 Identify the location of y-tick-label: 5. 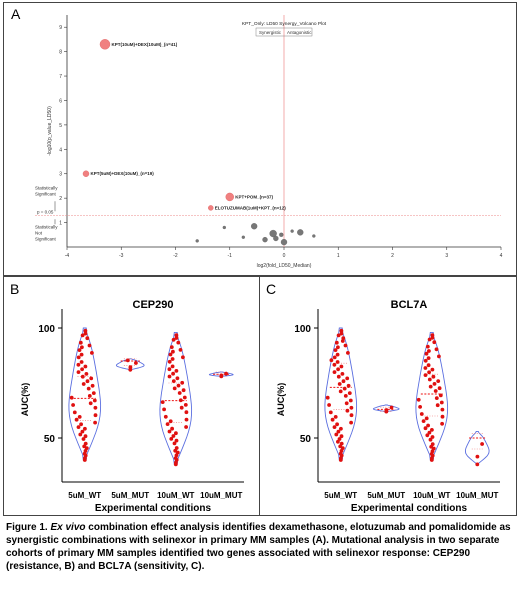
(60, 126).